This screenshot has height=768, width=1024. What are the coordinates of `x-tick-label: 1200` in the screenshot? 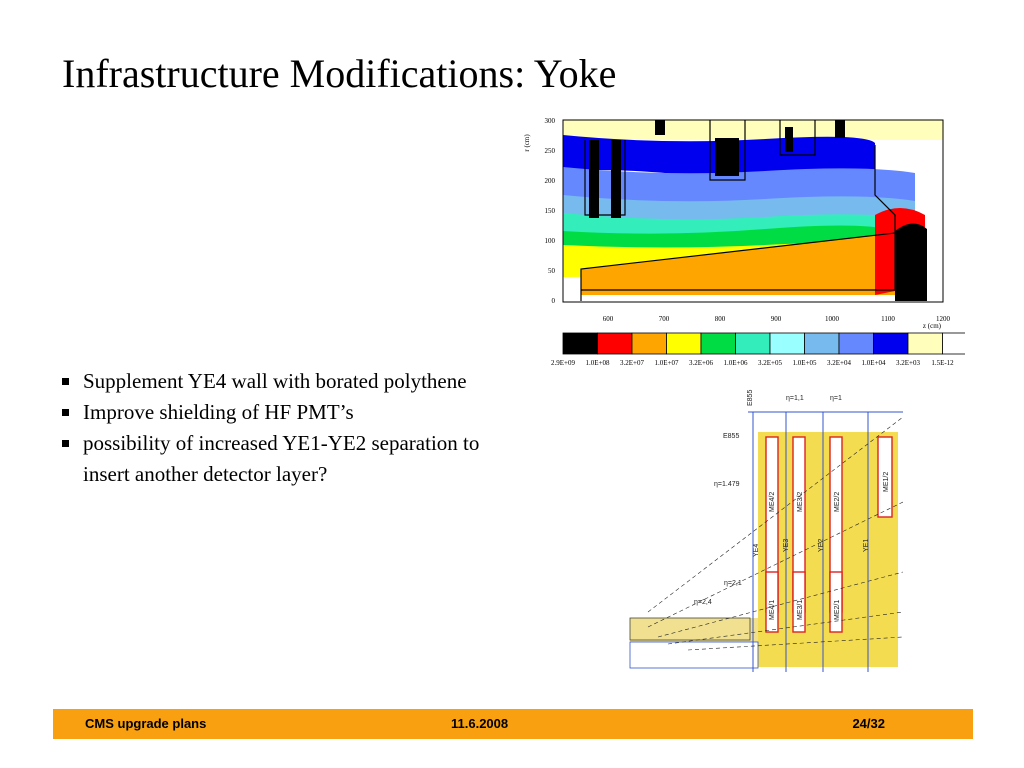 It's located at (943, 319).